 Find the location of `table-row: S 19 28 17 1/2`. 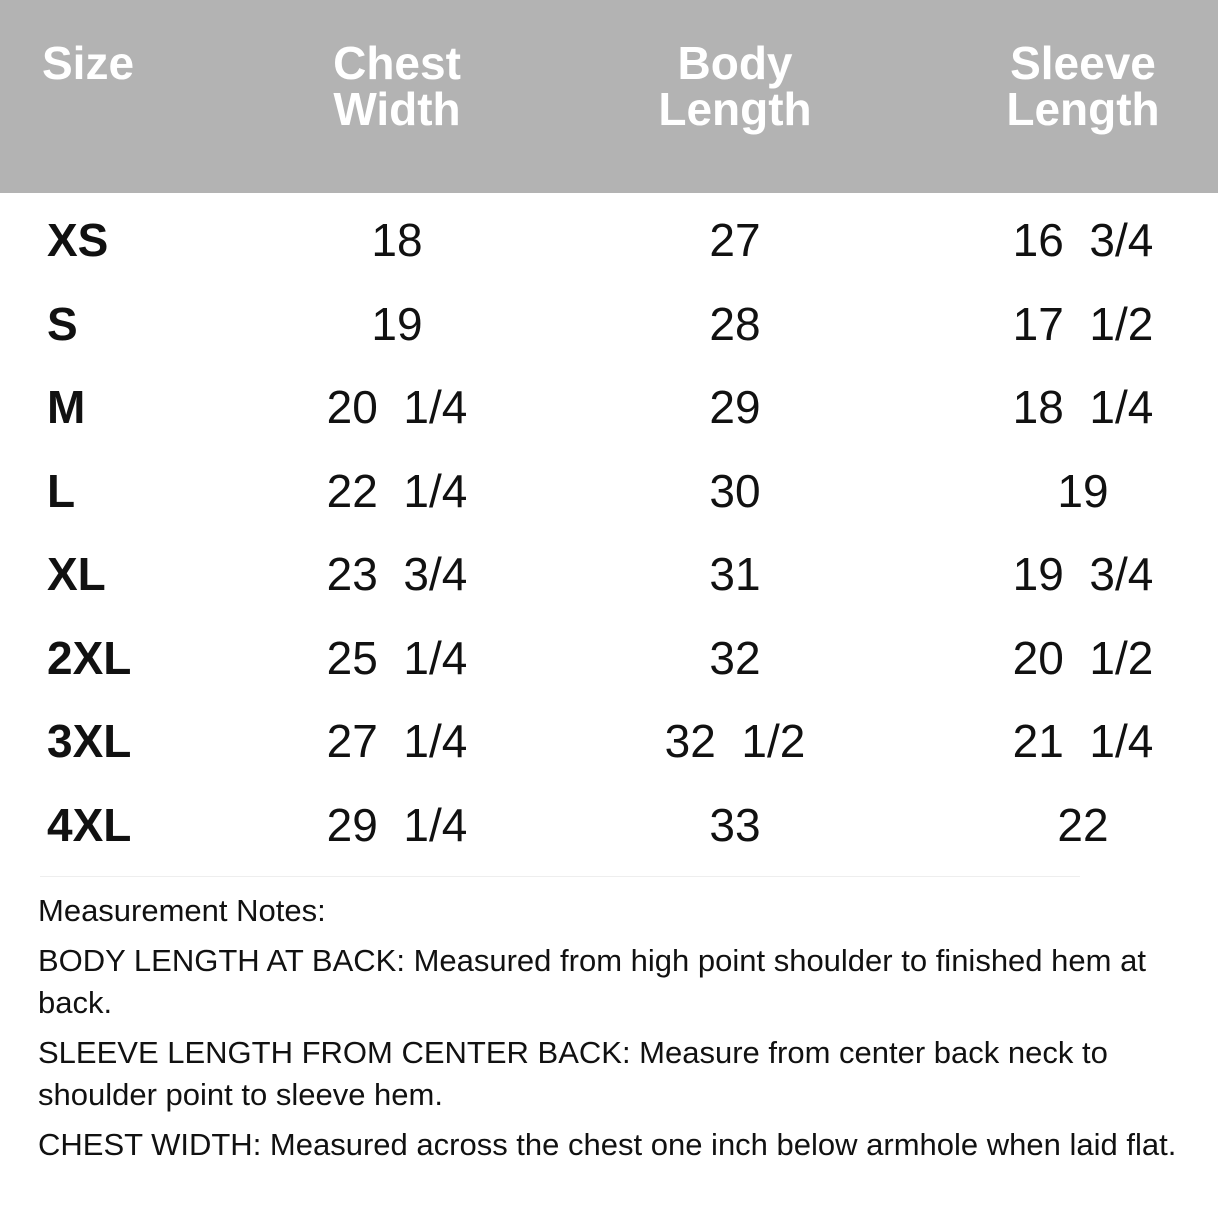

table-row: S 19 28 17 1/2 is located at coordinates (609, 324).